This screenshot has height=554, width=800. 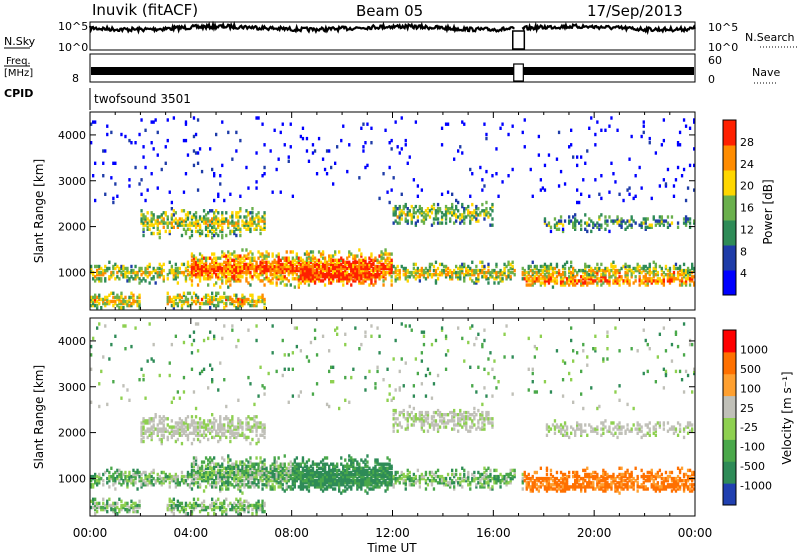 I want to click on frequency-label-top: Freq., so click(x=18, y=61).